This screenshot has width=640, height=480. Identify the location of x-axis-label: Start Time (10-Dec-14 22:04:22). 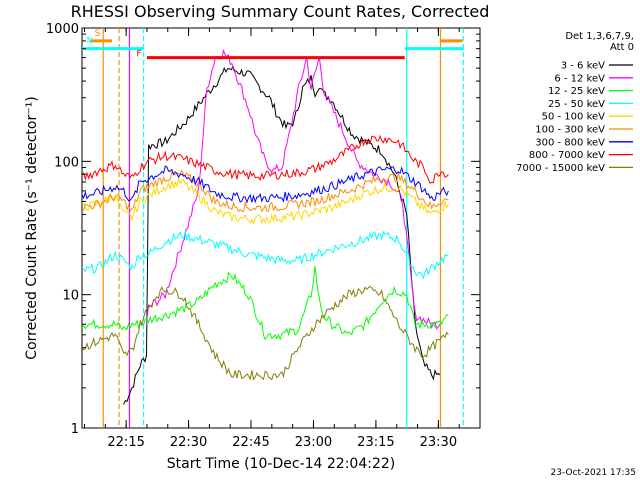
(281, 464).